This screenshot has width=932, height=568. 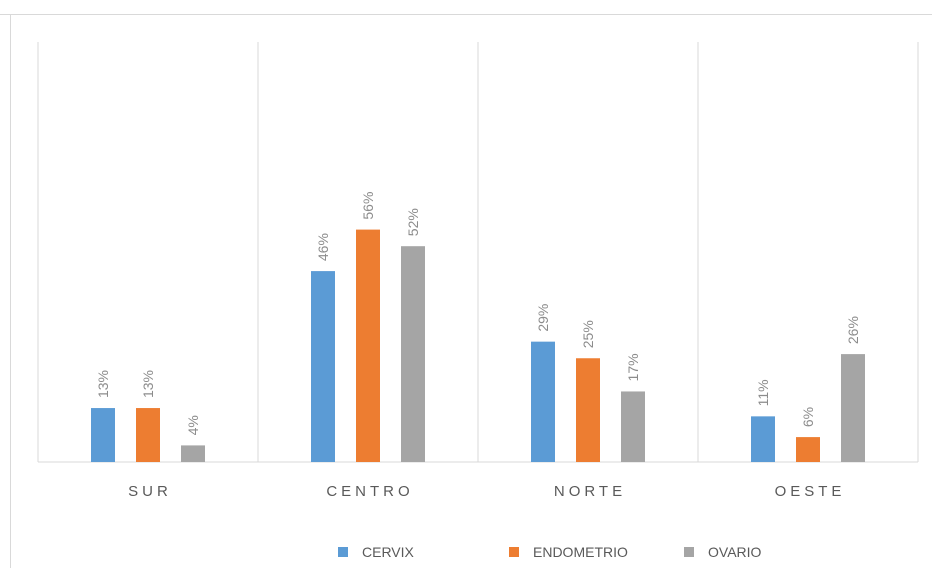 What do you see at coordinates (193, 425) in the screenshot?
I see `data-label-ovario-sur: 4%` at bounding box center [193, 425].